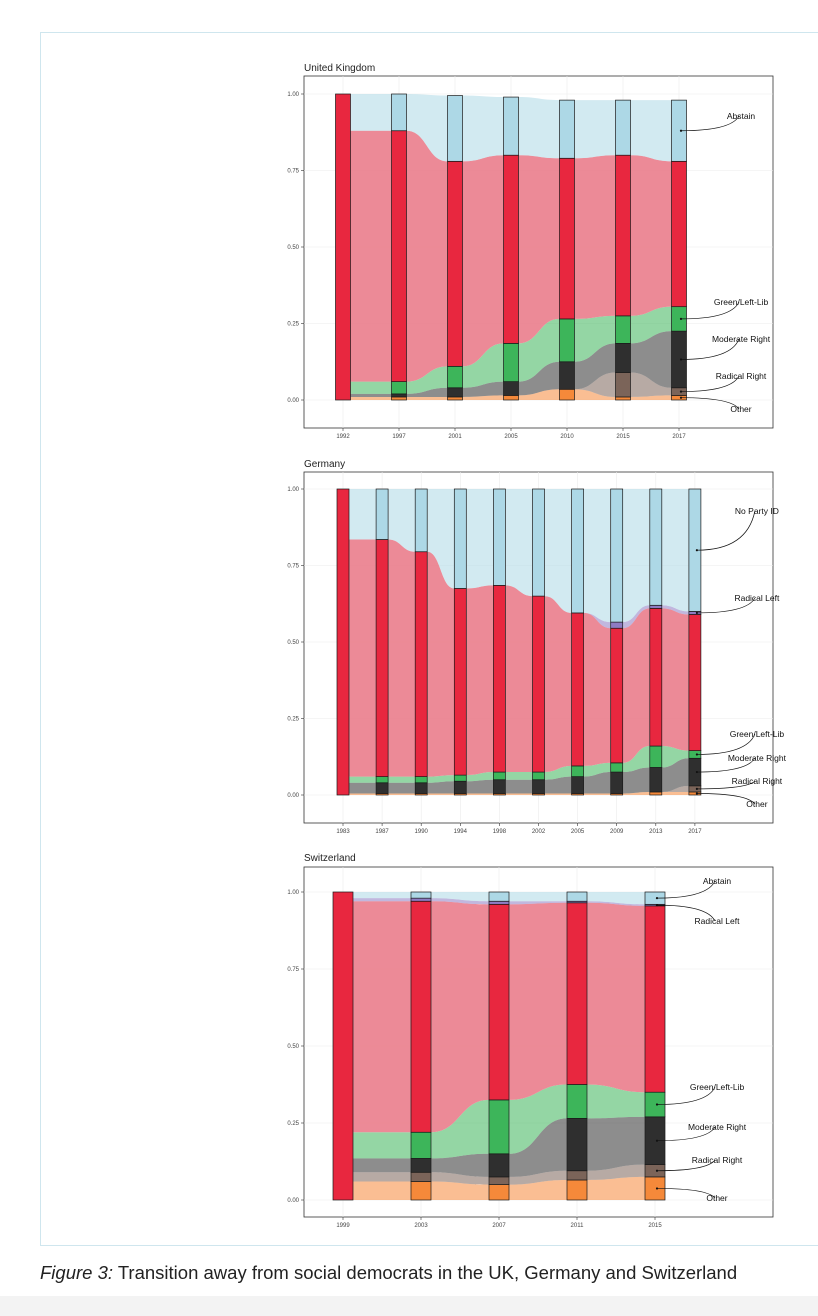 This screenshot has width=818, height=1316. Describe the element at coordinates (718, 921) in the screenshot. I see `annotation-radical-left: Radical Left` at that location.